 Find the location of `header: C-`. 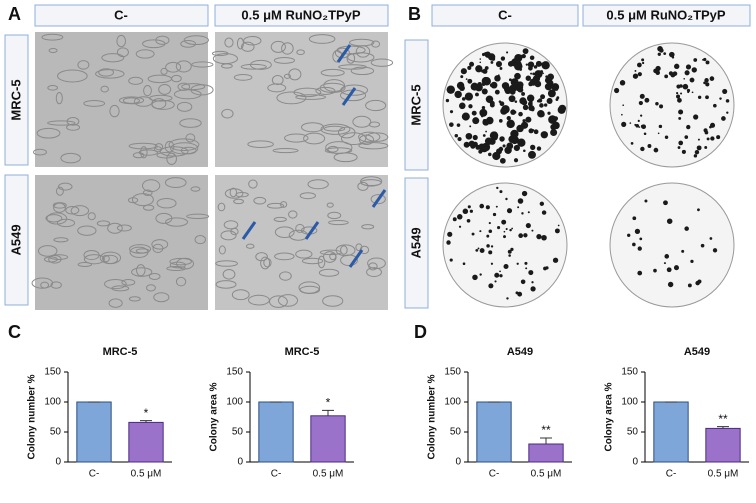

header: C- is located at coordinates (121, 14).